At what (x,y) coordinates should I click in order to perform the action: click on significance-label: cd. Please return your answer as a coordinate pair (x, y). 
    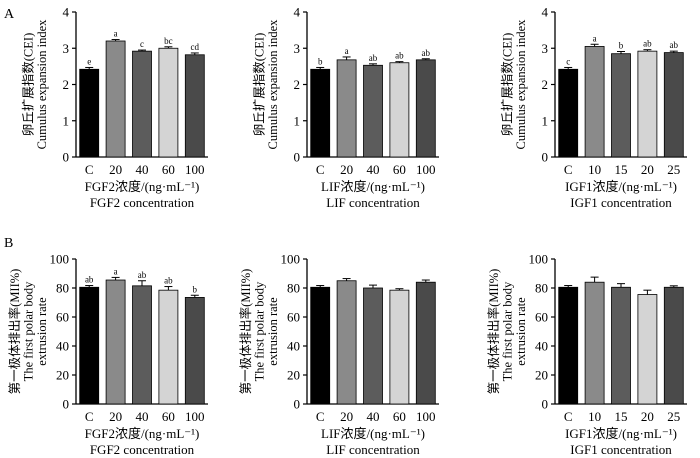
    Looking at the image, I should click on (195, 47).